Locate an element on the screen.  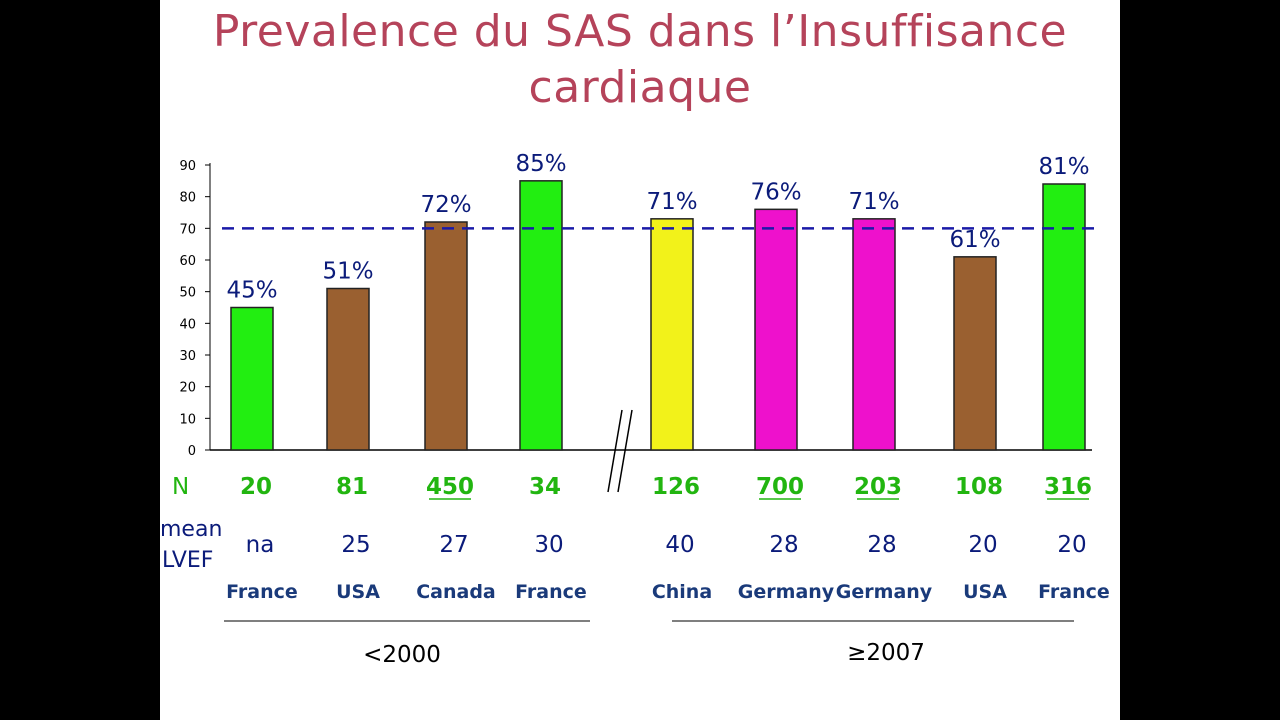
y-tick-label: 70 is located at coordinates (187, 229).